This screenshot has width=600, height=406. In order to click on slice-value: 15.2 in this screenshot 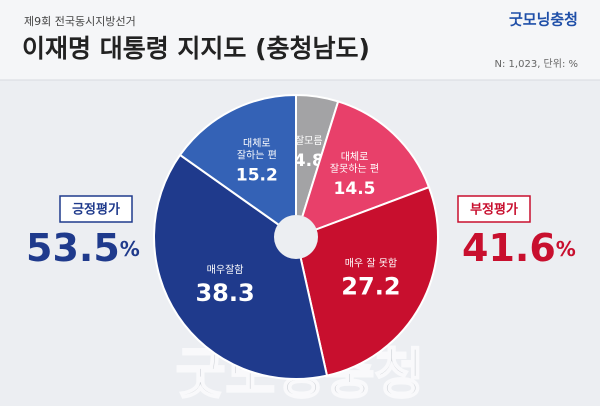, I will do `click(257, 175)`.